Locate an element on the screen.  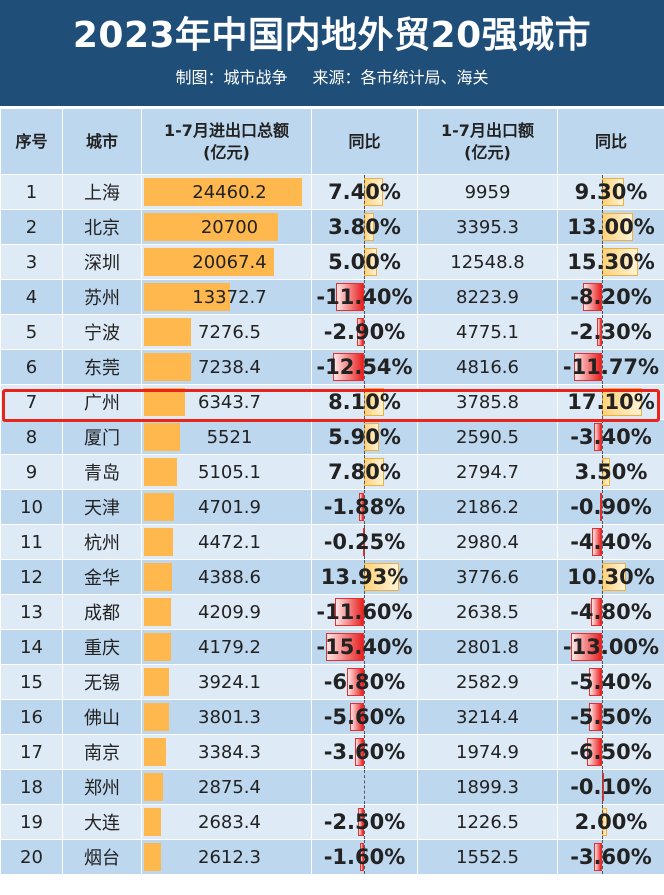
rank-cell: 3 is located at coordinates (31, 262).